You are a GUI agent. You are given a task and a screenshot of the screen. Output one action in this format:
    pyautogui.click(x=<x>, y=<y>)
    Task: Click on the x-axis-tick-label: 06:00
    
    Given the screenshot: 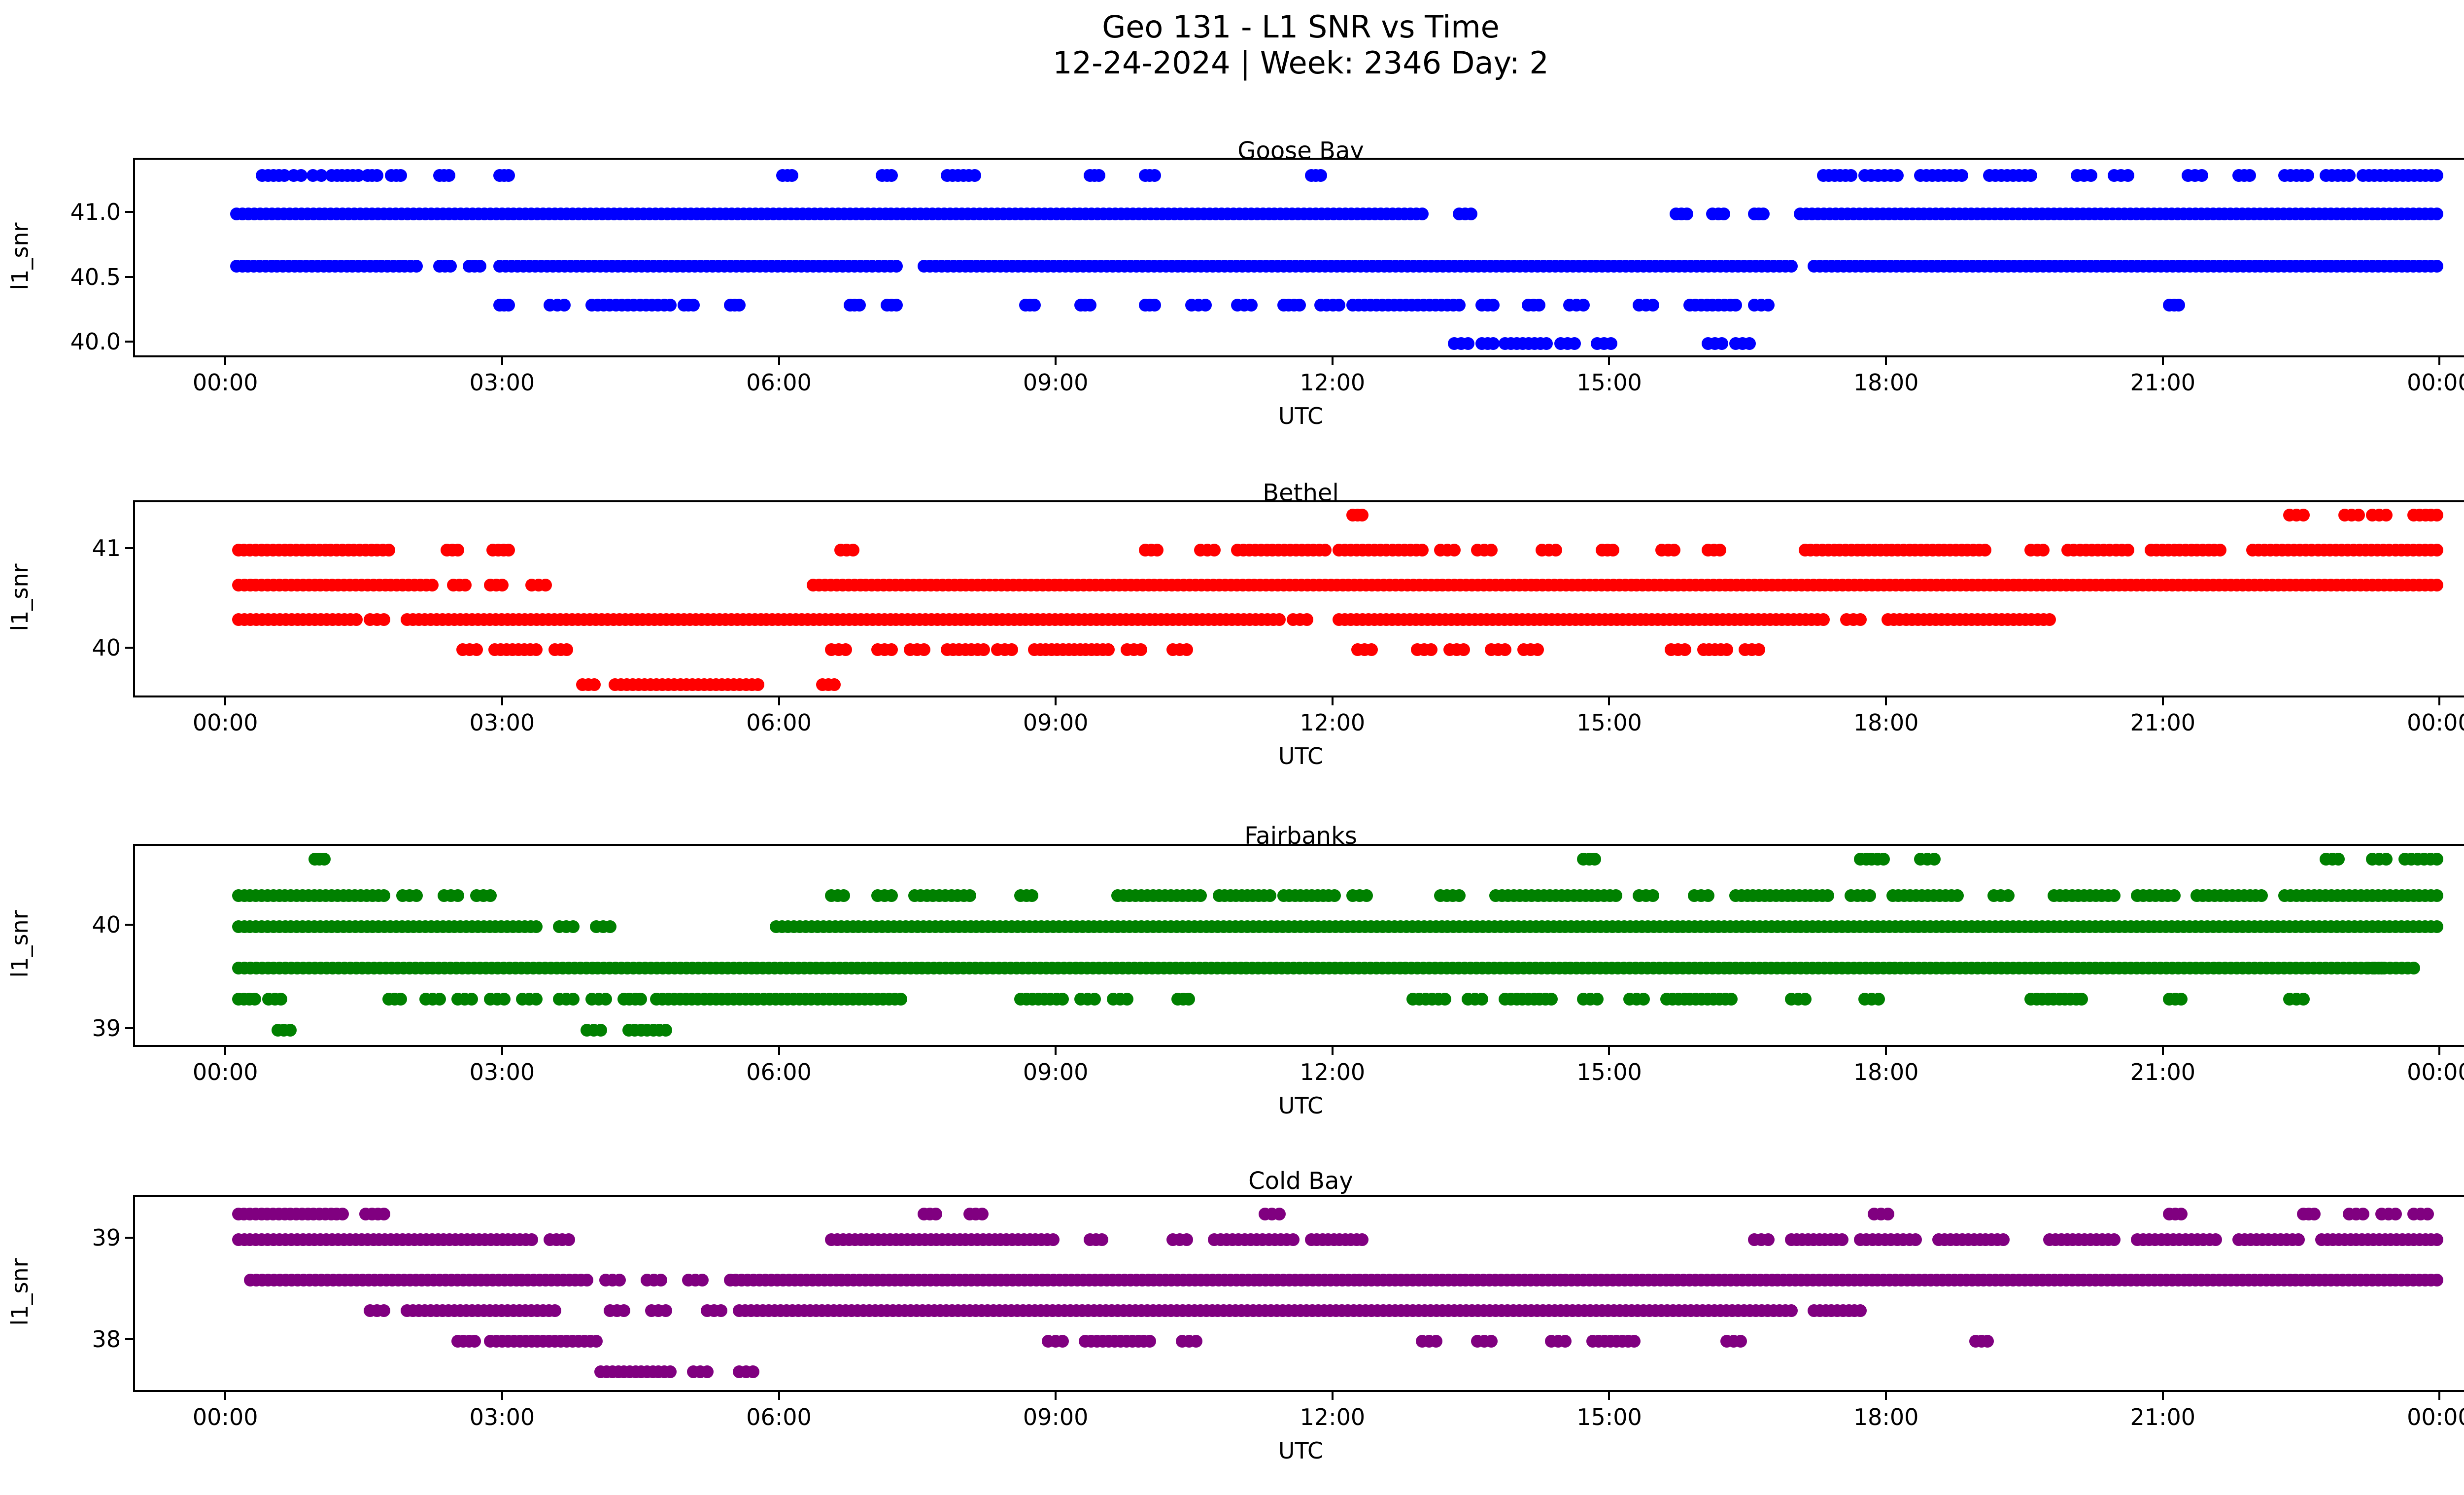 What is the action you would take?
    pyautogui.click(x=779, y=382)
    